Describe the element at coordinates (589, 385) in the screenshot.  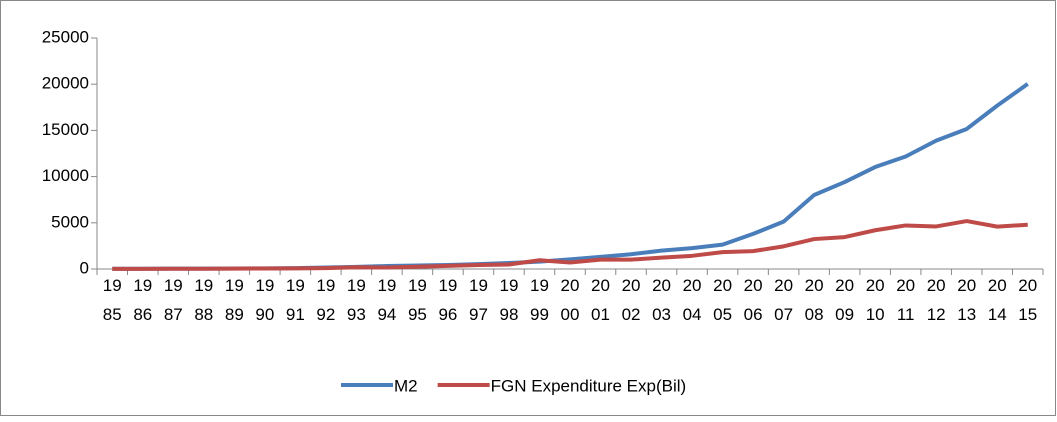
I see `legend-label: FGN Expenditure Exp(Bil)` at that location.